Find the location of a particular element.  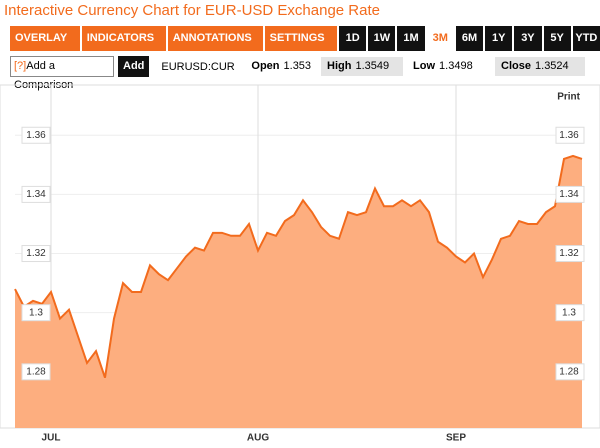

x-tick-label: JUL is located at coordinates (51, 438).